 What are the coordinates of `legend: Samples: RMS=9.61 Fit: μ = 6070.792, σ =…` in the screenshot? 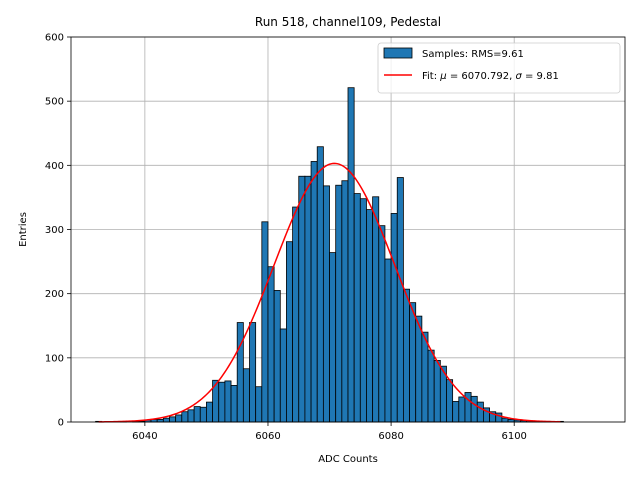 It's located at (499, 68).